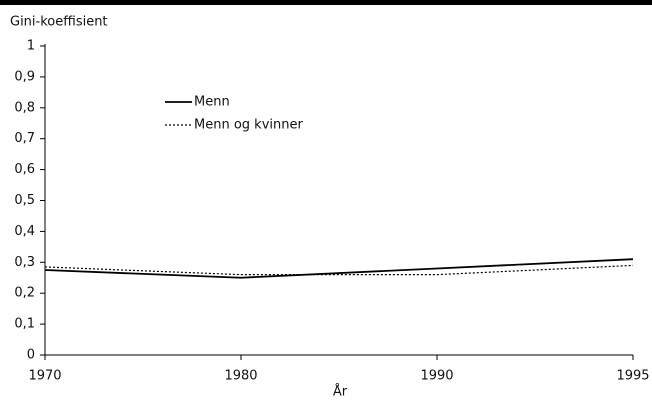 The height and width of the screenshot is (401, 652). What do you see at coordinates (339, 268) in the screenshot?
I see `series-line` at bounding box center [339, 268].